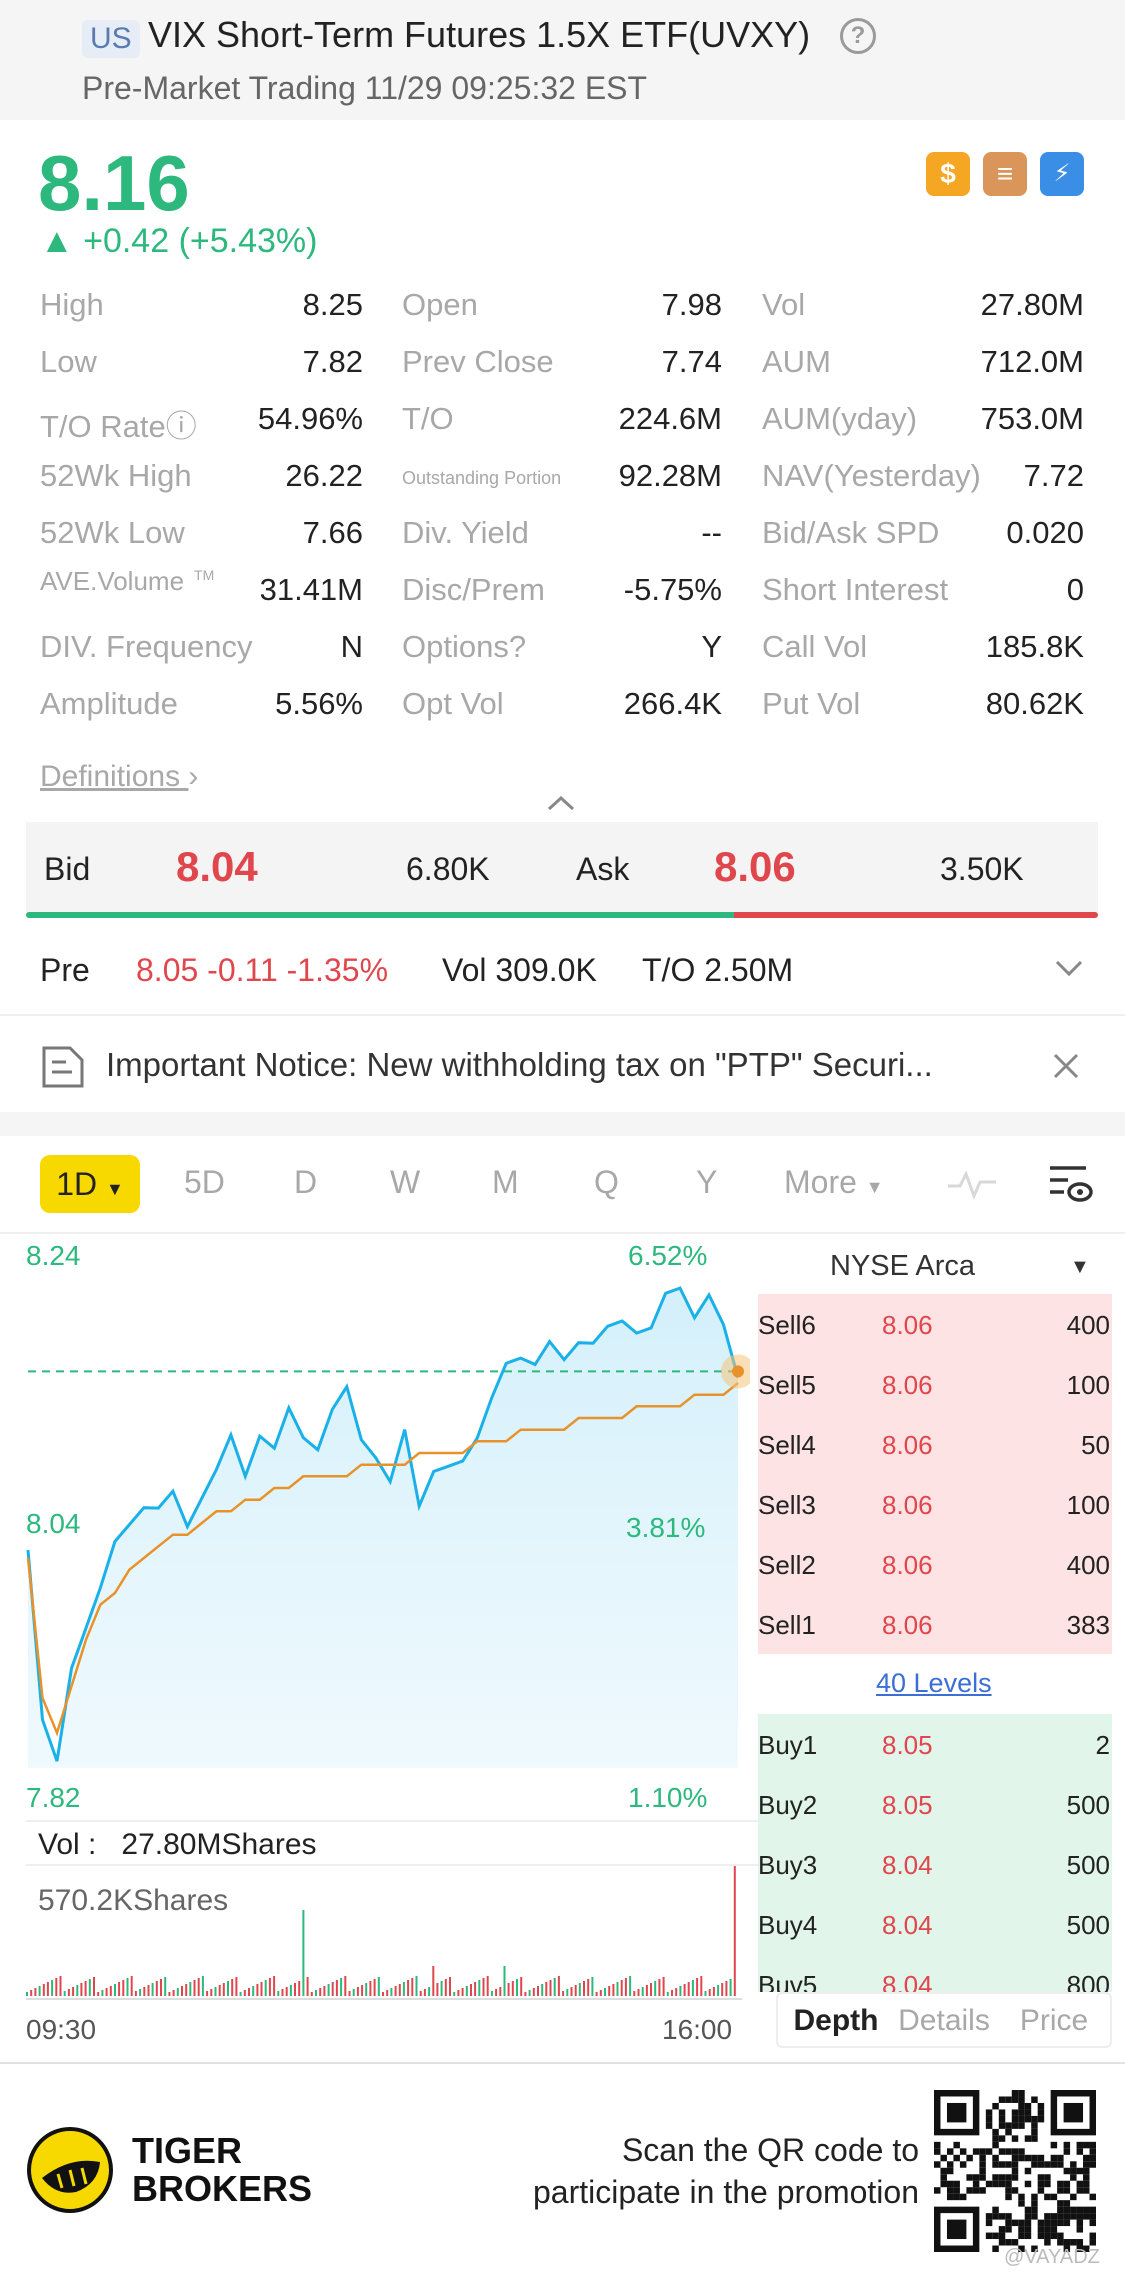 This screenshot has width=1125, height=2280. I want to click on tab-depth: Depth, so click(836, 2020).